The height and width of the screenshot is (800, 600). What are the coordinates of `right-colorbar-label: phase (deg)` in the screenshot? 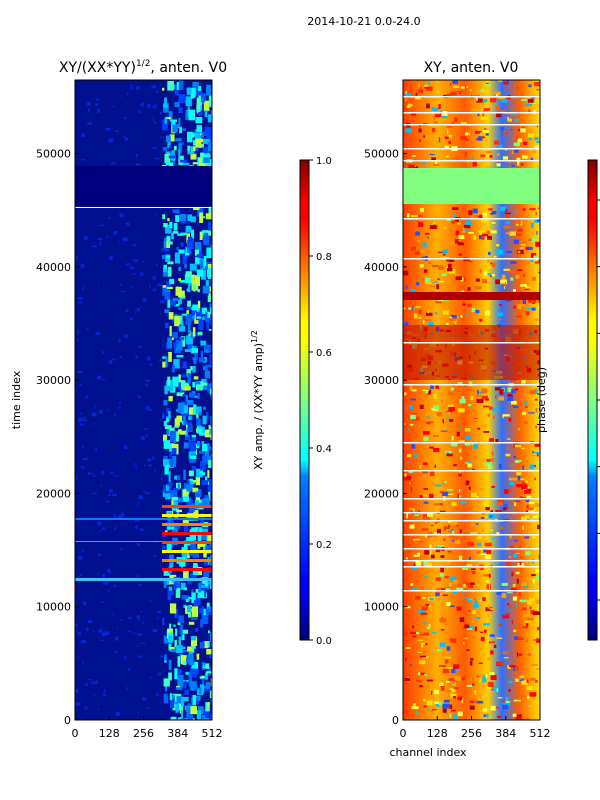 It's located at (541, 400).